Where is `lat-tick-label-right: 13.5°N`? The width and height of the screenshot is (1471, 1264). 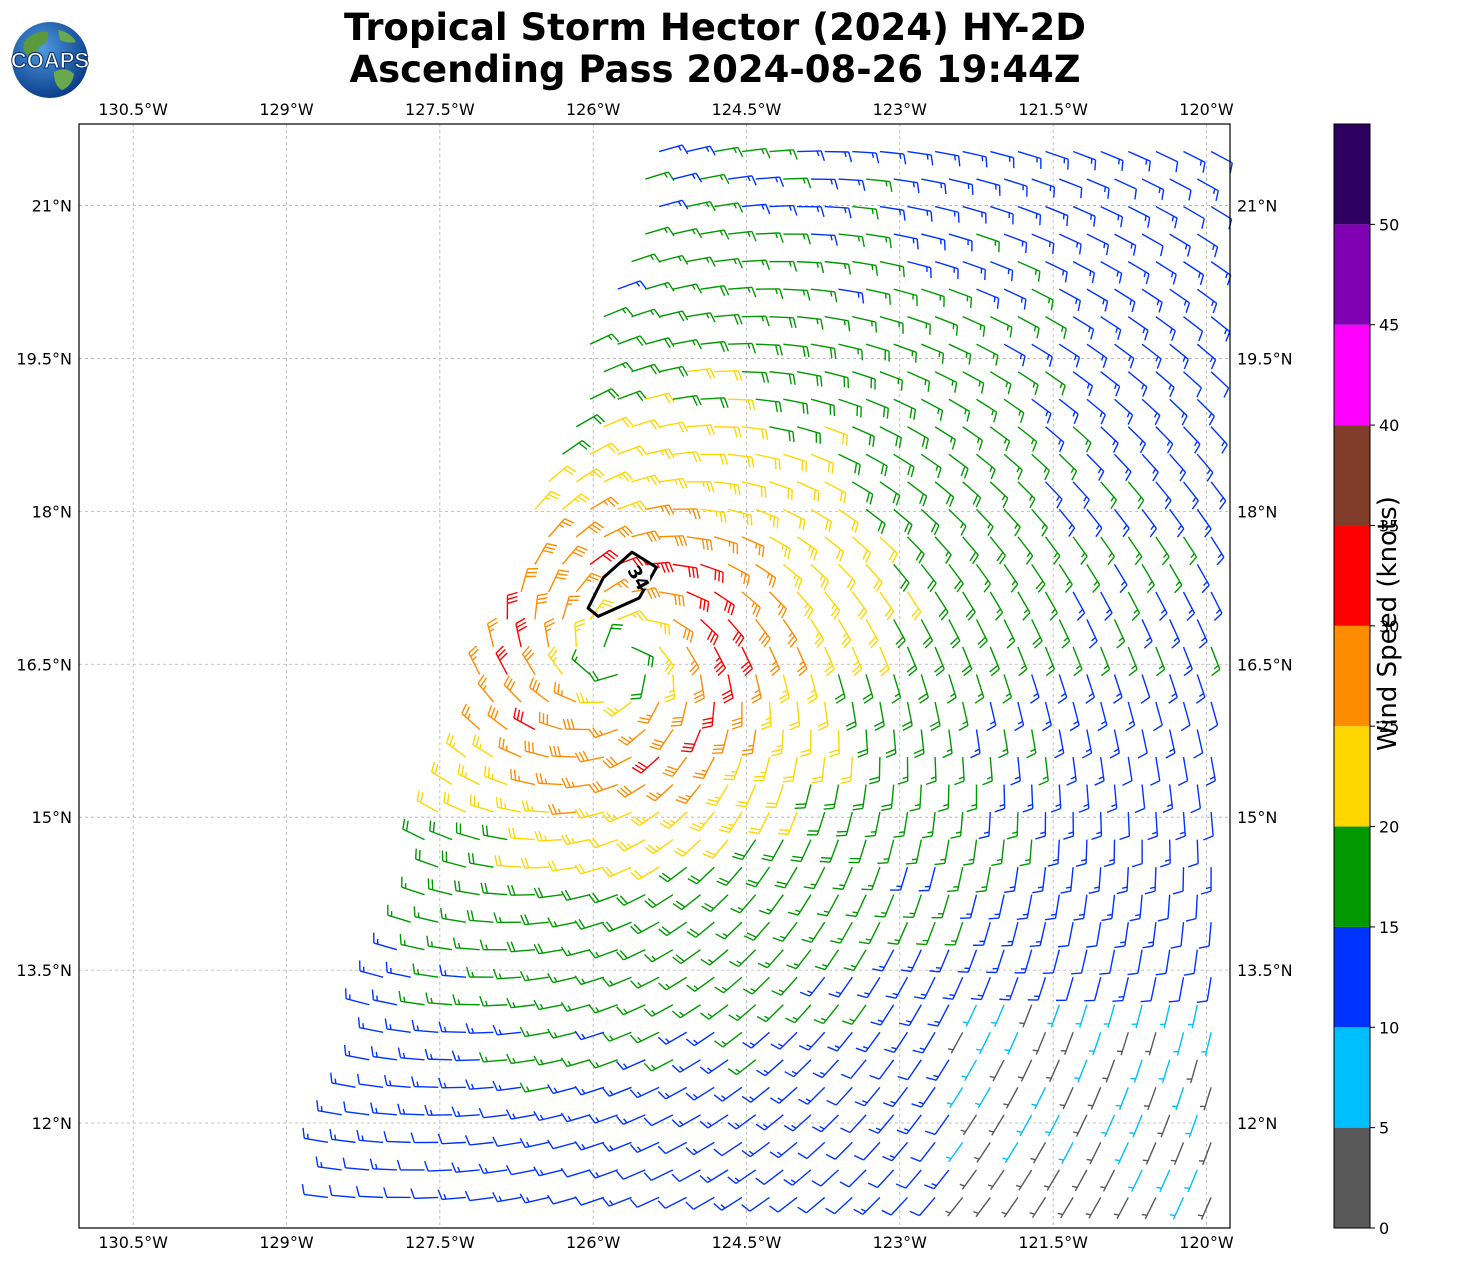 lat-tick-label-right: 13.5°N is located at coordinates (1265, 970).